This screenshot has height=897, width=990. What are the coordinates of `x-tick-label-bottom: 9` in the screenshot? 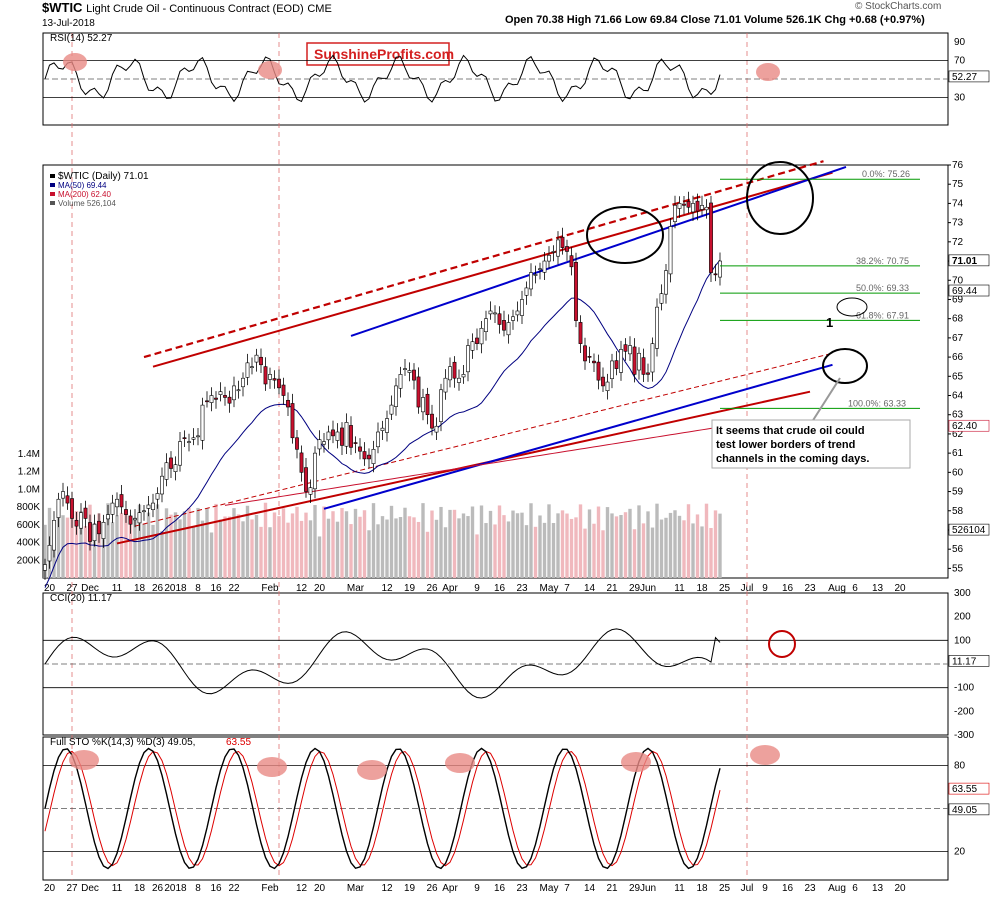 It's located at (765, 888).